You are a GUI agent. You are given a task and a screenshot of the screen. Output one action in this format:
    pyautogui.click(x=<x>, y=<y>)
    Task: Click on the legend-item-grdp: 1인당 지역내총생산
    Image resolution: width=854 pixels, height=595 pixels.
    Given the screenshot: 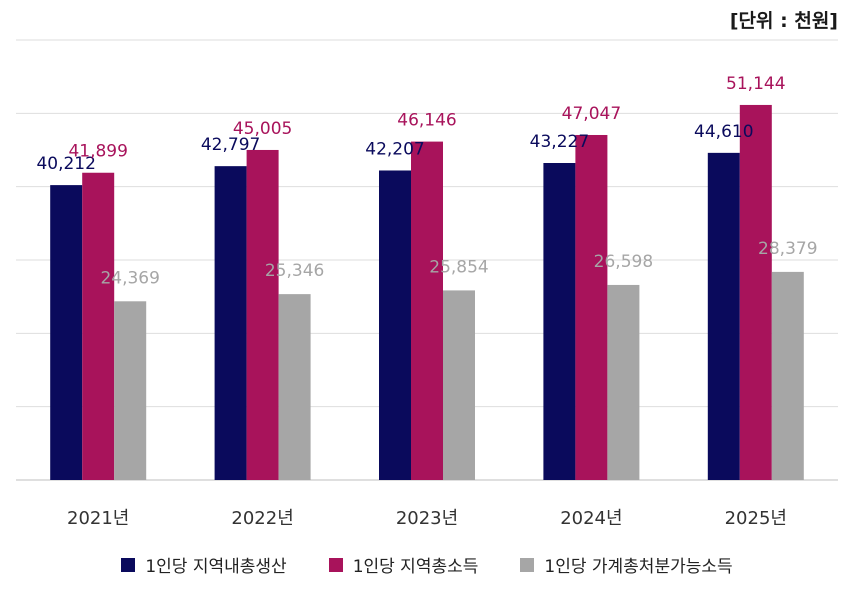 What is the action you would take?
    pyautogui.click(x=204, y=564)
    